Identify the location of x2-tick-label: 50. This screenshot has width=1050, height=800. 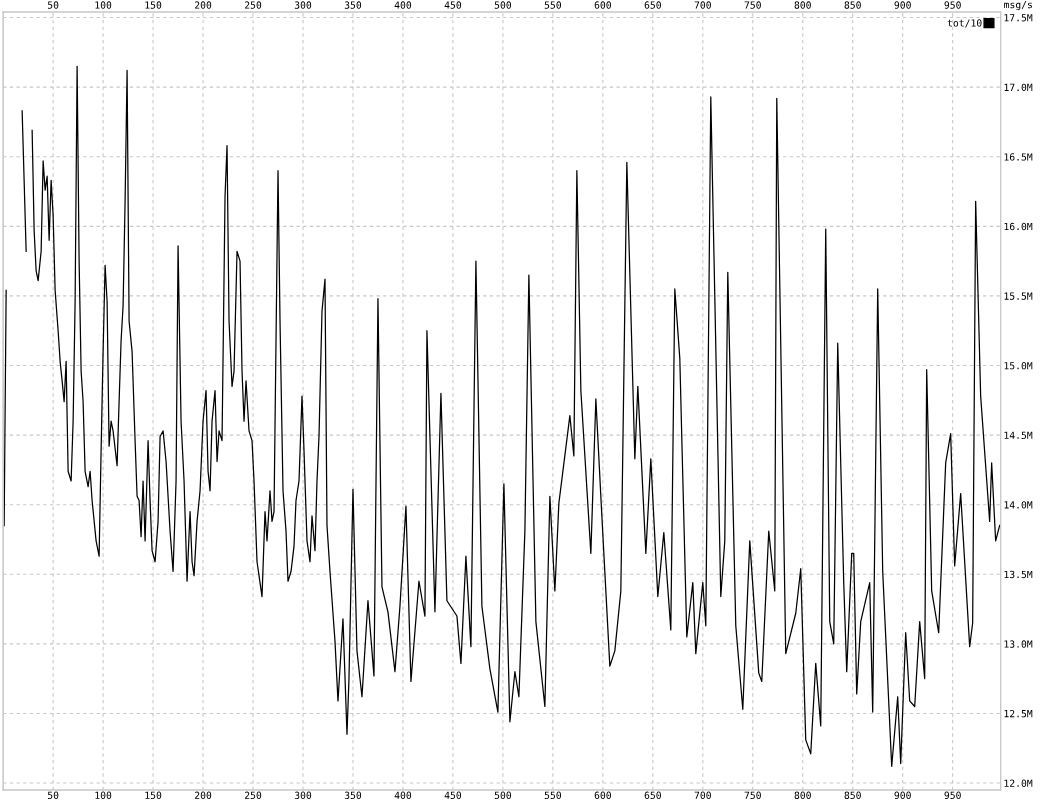
(53, 5).